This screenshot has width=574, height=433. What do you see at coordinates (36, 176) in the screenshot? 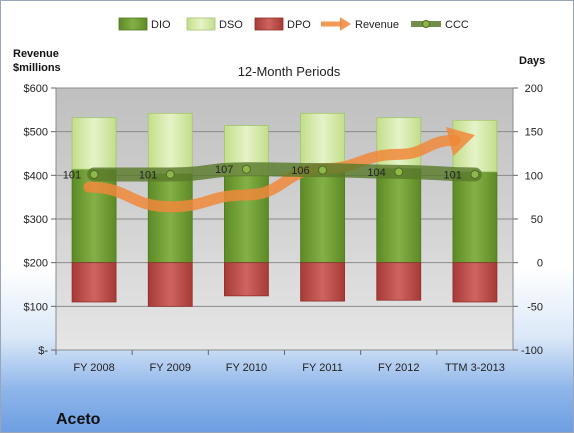
I see `left-tick-label: $400` at bounding box center [36, 176].